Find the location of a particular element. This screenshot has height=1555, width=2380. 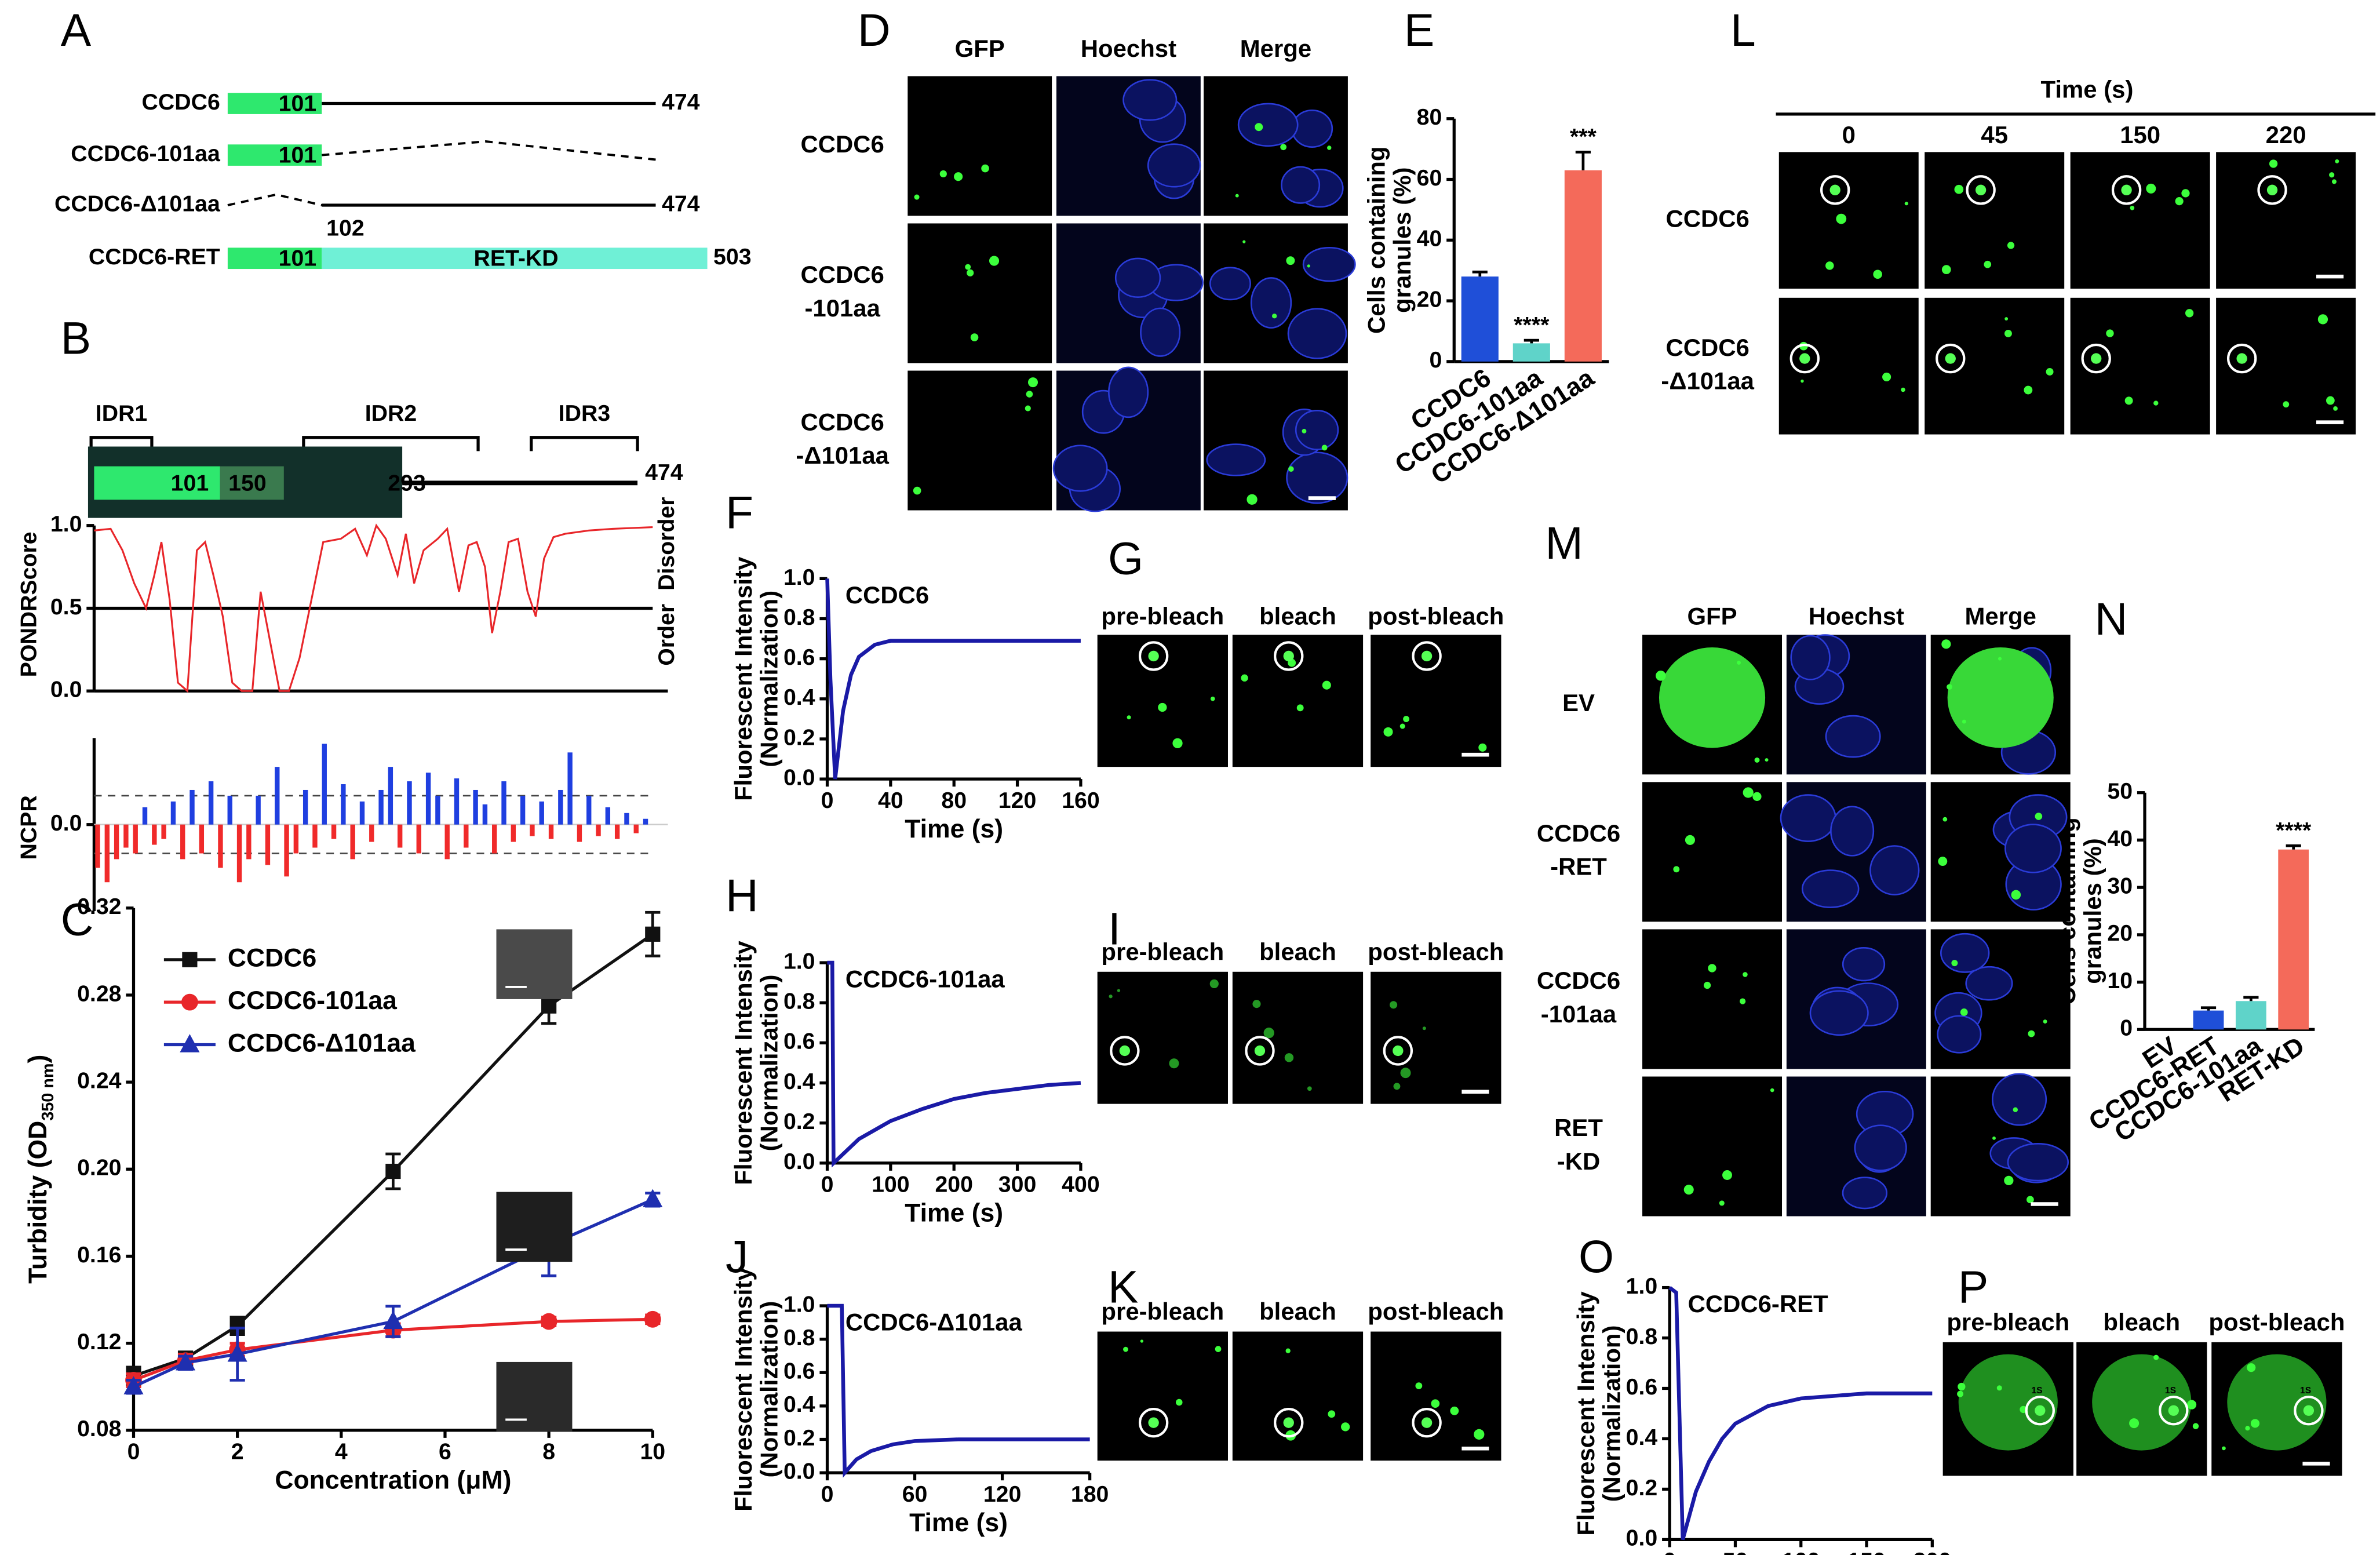

domain-label: 101 is located at coordinates (298, 156).